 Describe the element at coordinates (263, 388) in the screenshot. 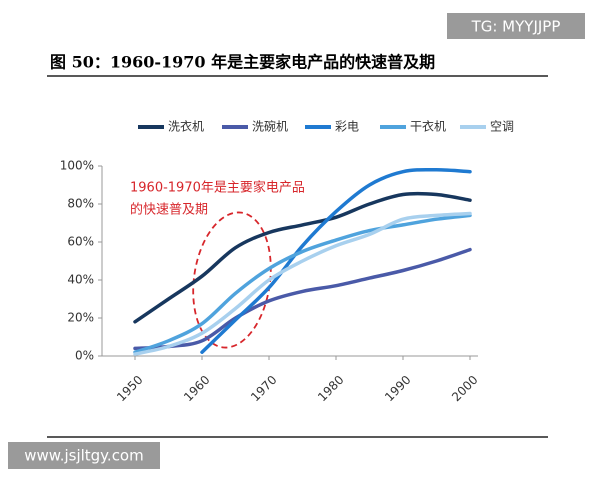

I see `x-tick-label: 1970` at that location.